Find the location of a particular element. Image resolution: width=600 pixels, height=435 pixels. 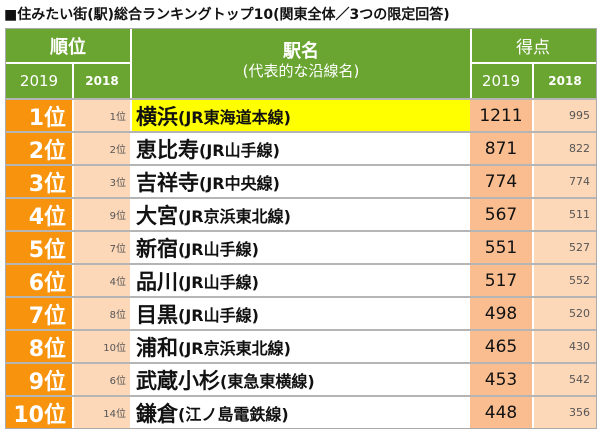

header-rank-2019: 2019 is located at coordinates (39, 81).